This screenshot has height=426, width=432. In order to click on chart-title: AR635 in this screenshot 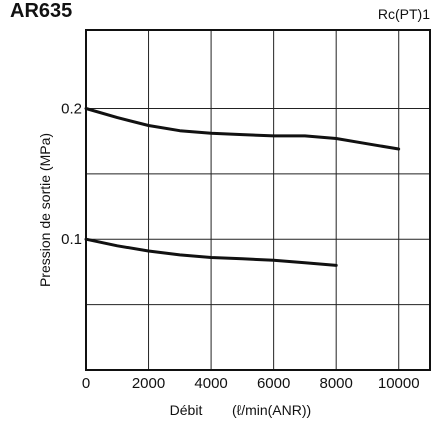, I will do `click(41, 11)`.